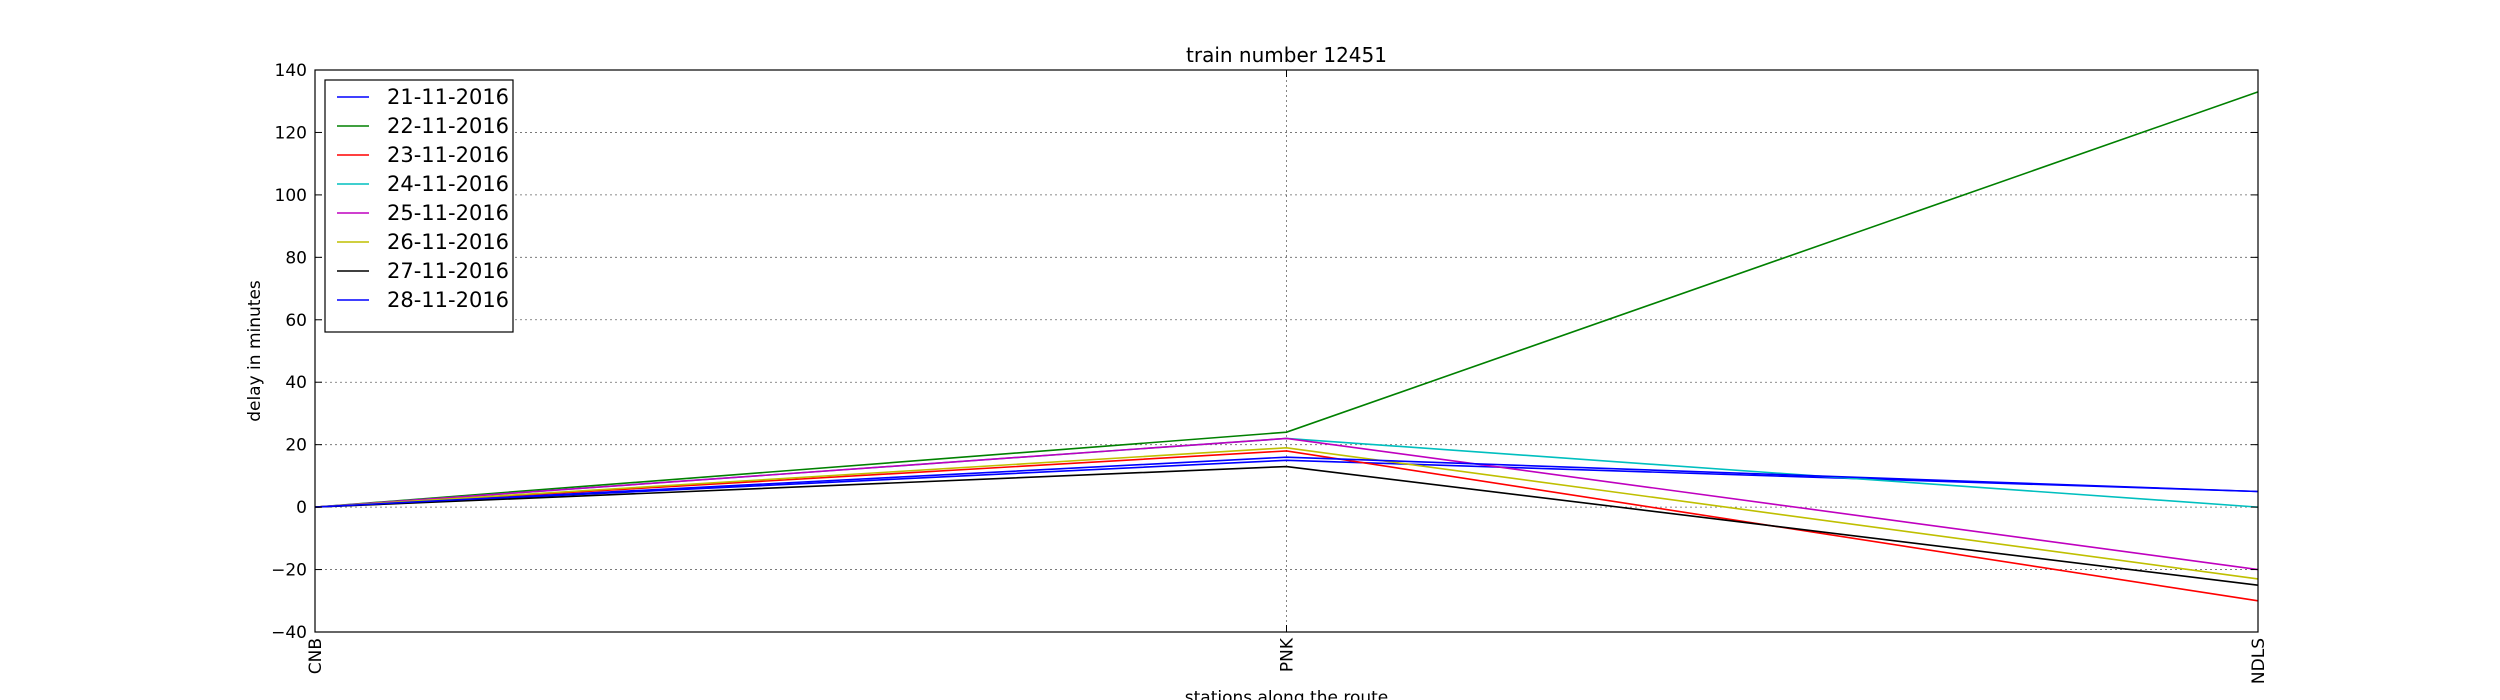  Describe the element at coordinates (448, 300) in the screenshot. I see `legend-label: 28-11-2016` at that location.